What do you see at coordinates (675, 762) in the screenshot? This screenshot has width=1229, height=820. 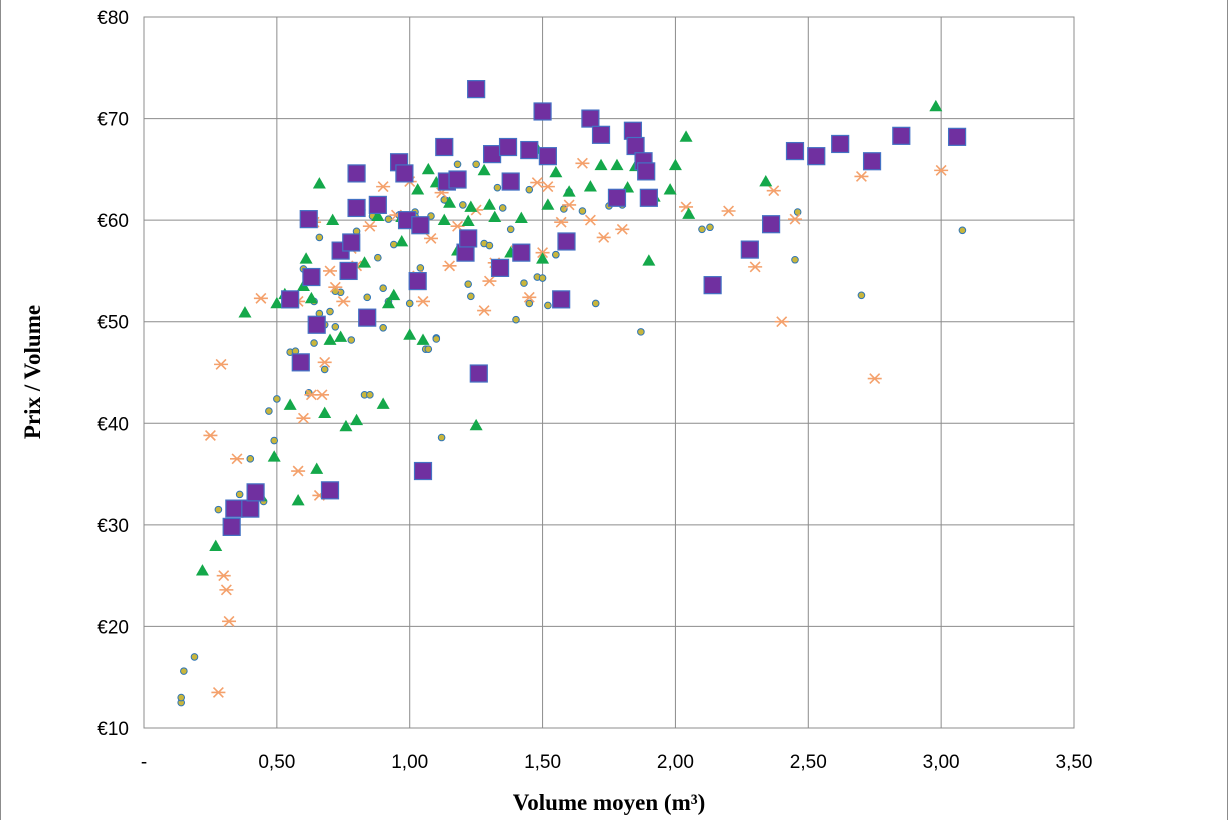 I see `x-tick-label: 2,00` at bounding box center [675, 762].